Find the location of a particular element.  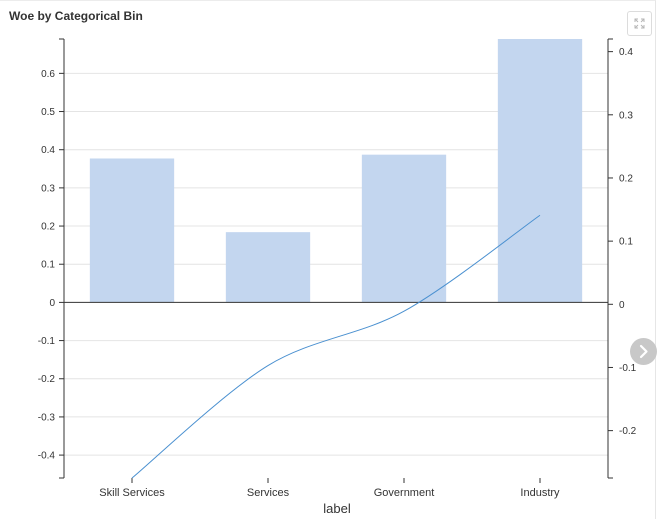

right-tick-label: 0.4 is located at coordinates (626, 52).